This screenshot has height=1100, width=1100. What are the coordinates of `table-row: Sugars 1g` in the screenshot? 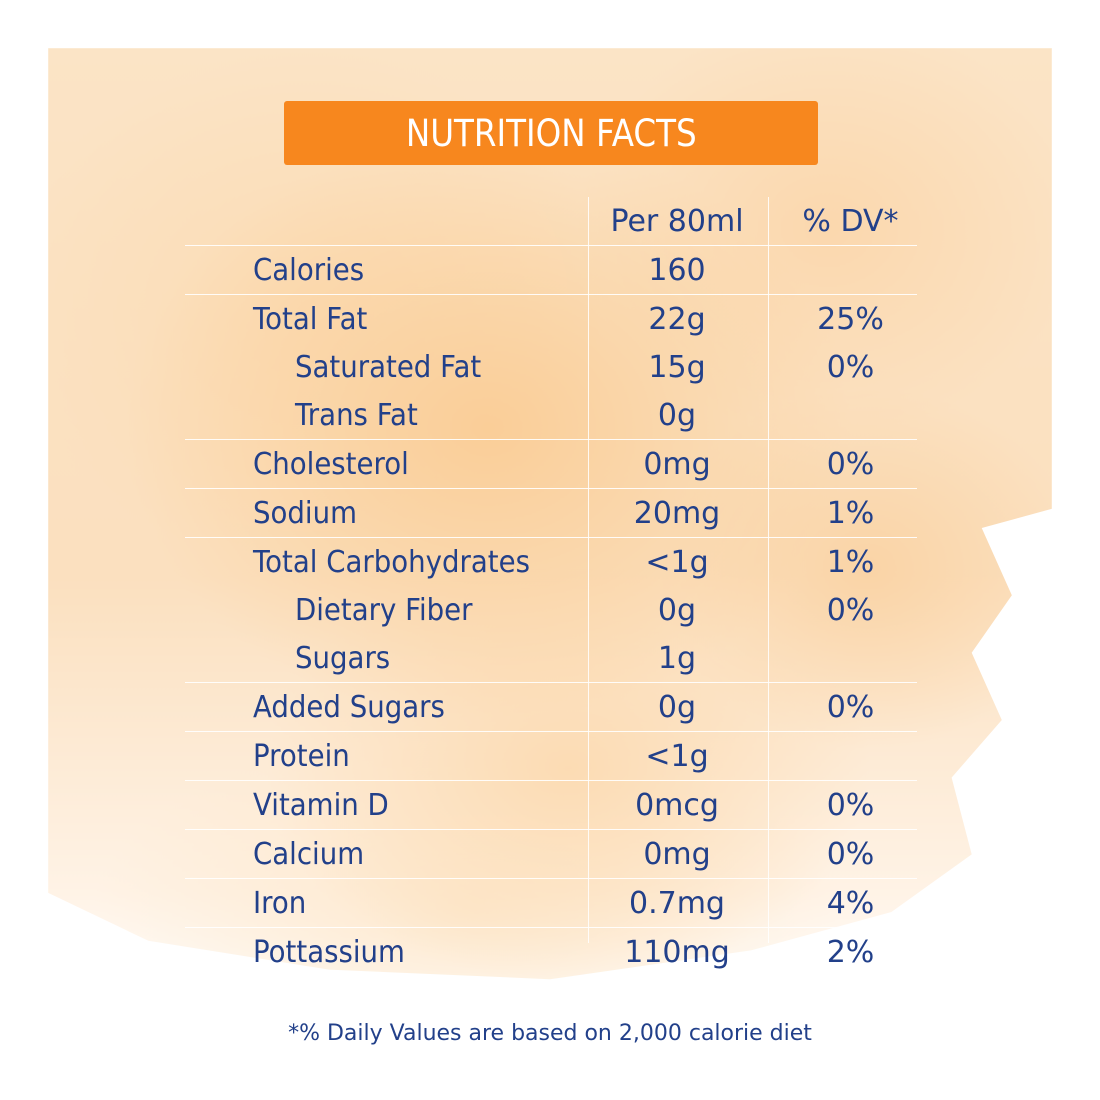 It's located at (551, 658).